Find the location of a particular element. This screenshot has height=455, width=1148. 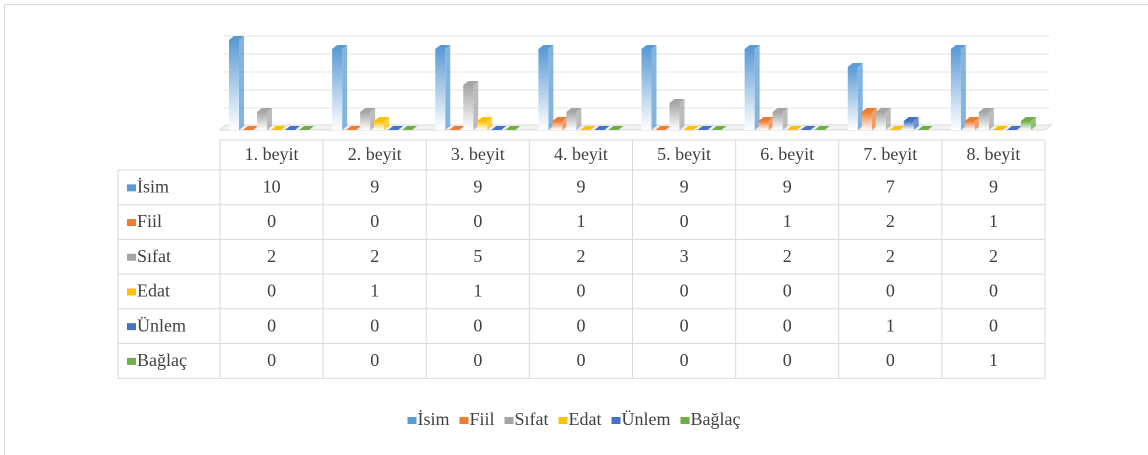

series-label: Fiil is located at coordinates (149, 221).